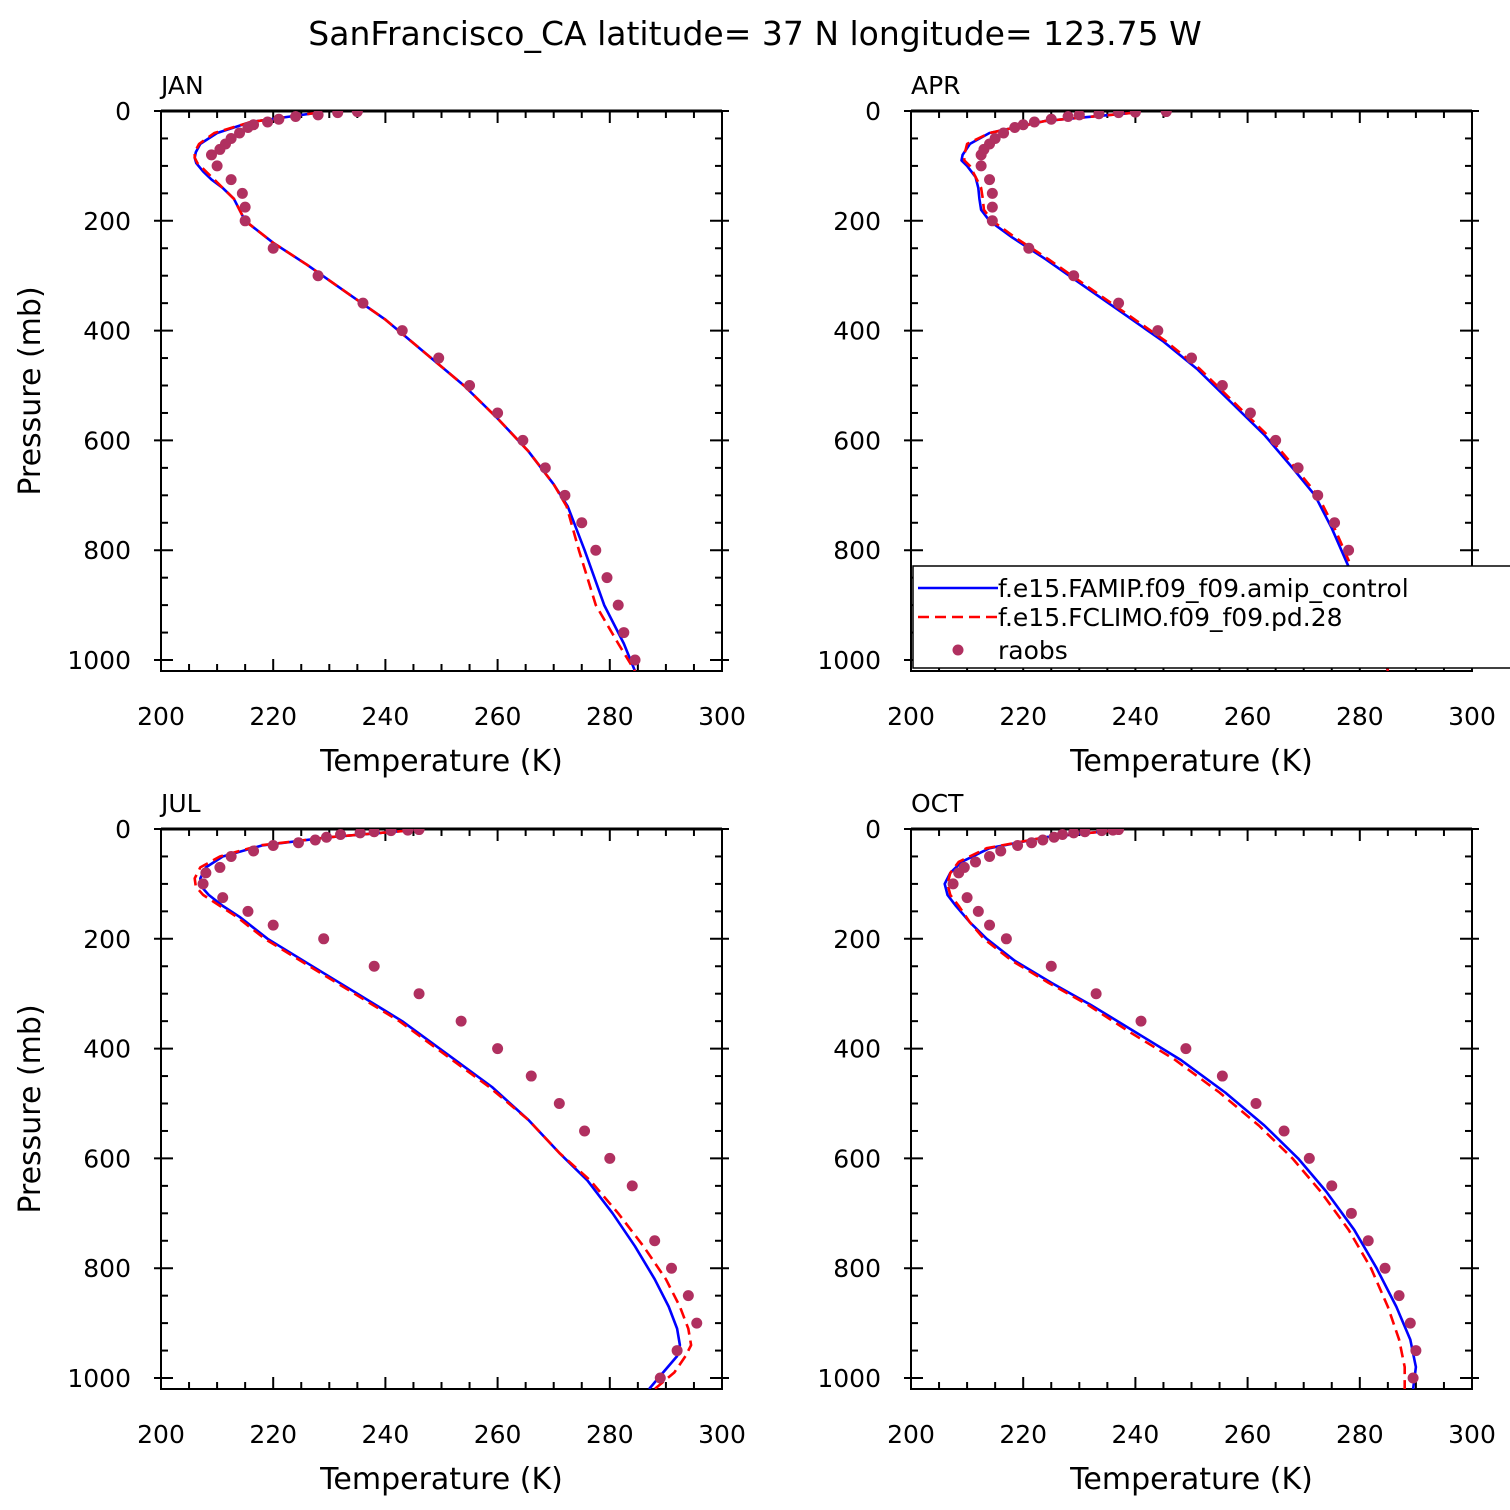 This screenshot has height=1510, width=1510. I want to click on x-axis-label: Temperature (K), so click(1191, 1479).